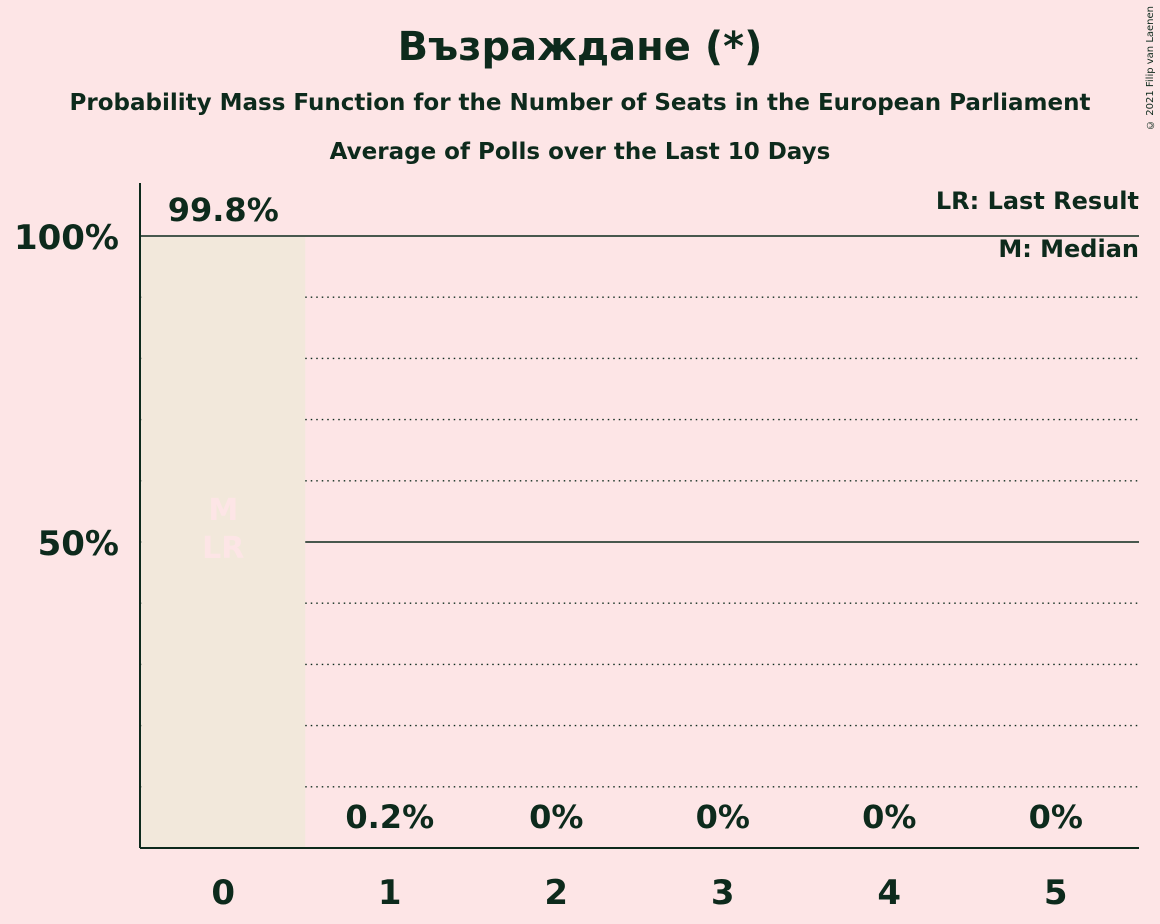 This screenshot has height=924, width=1160. What do you see at coordinates (78, 544) in the screenshot?
I see `y-tick-label-50: 50%` at bounding box center [78, 544].